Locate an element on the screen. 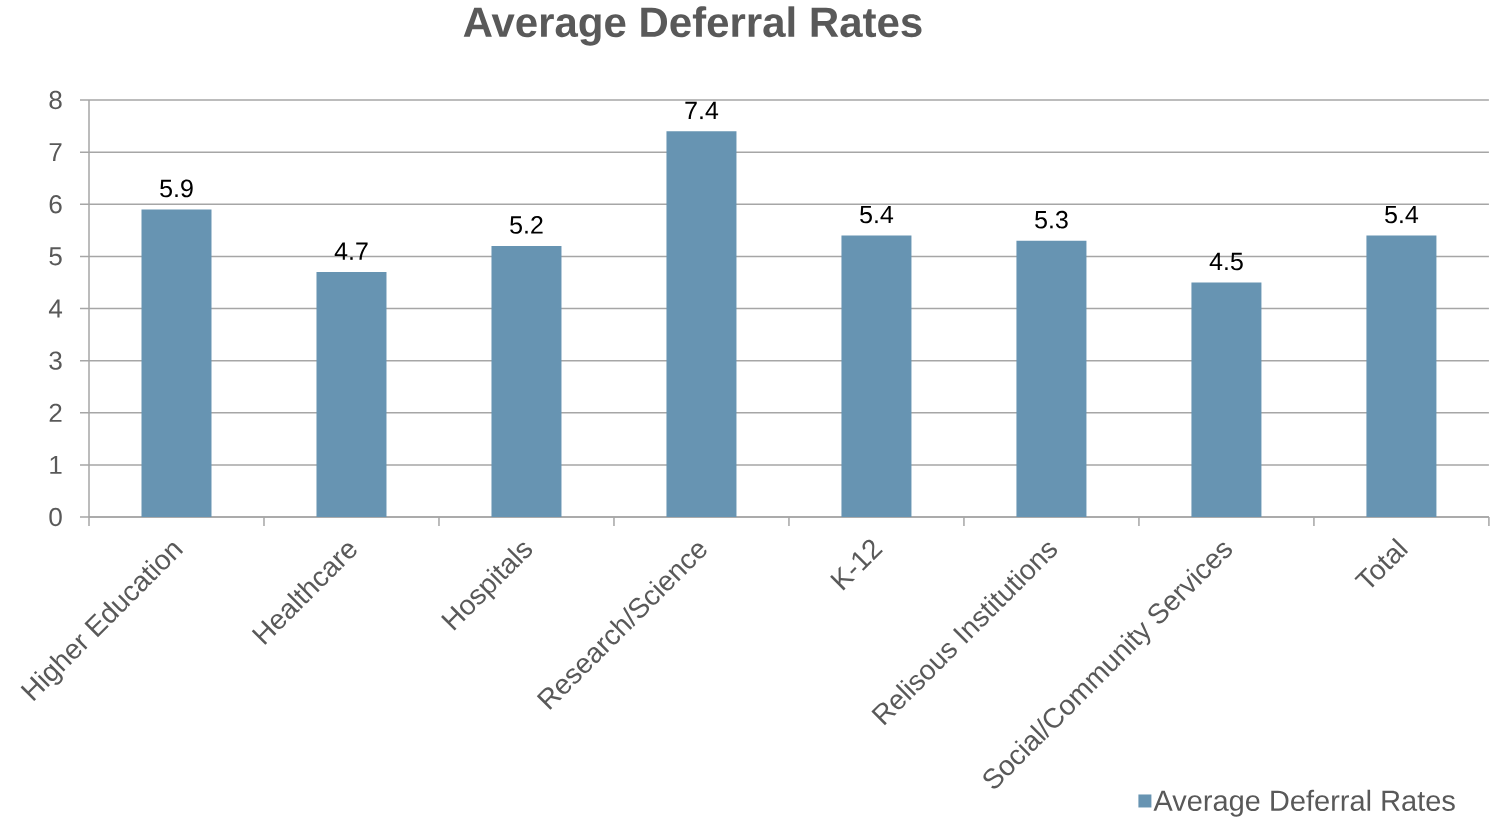 The width and height of the screenshot is (1494, 817). y-tick-label: 5 is located at coordinates (55, 256).